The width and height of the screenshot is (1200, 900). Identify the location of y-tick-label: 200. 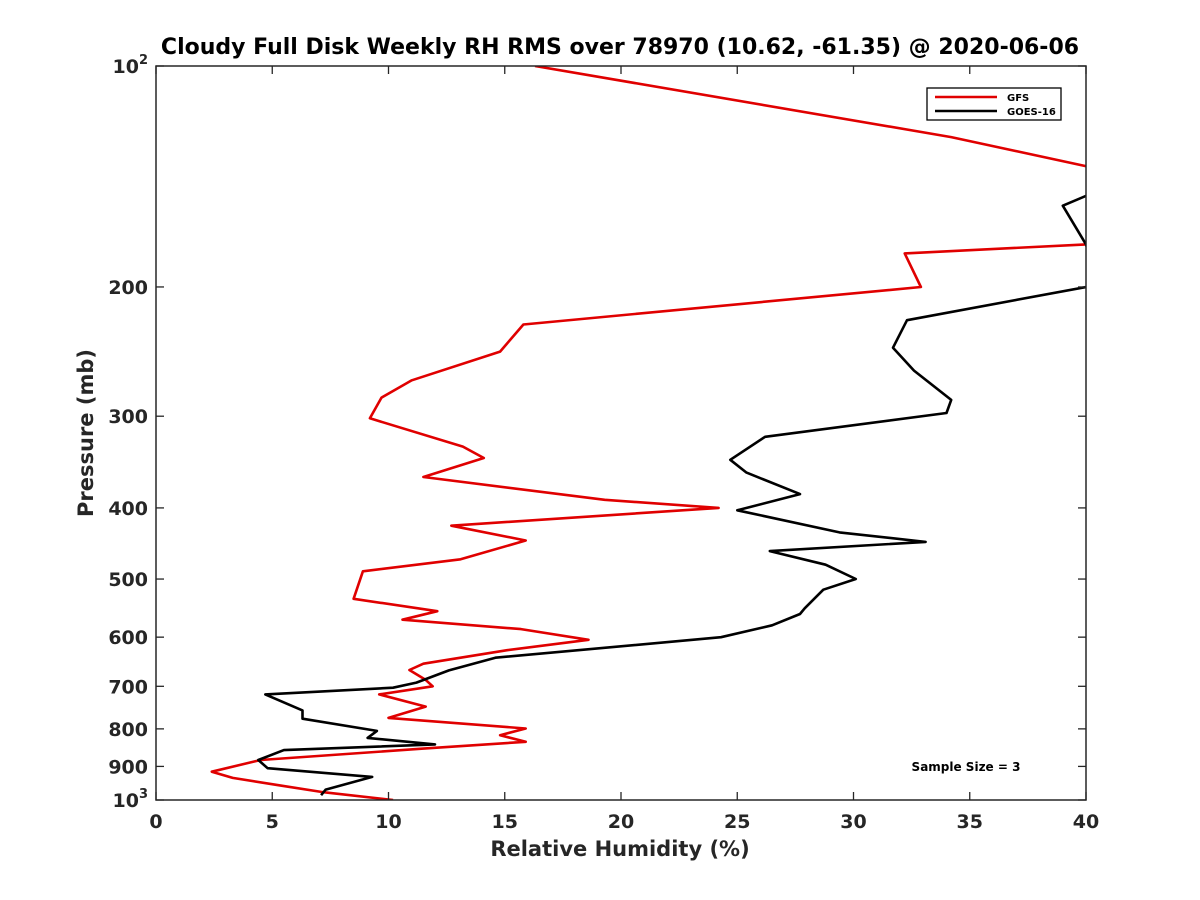
(128, 288).